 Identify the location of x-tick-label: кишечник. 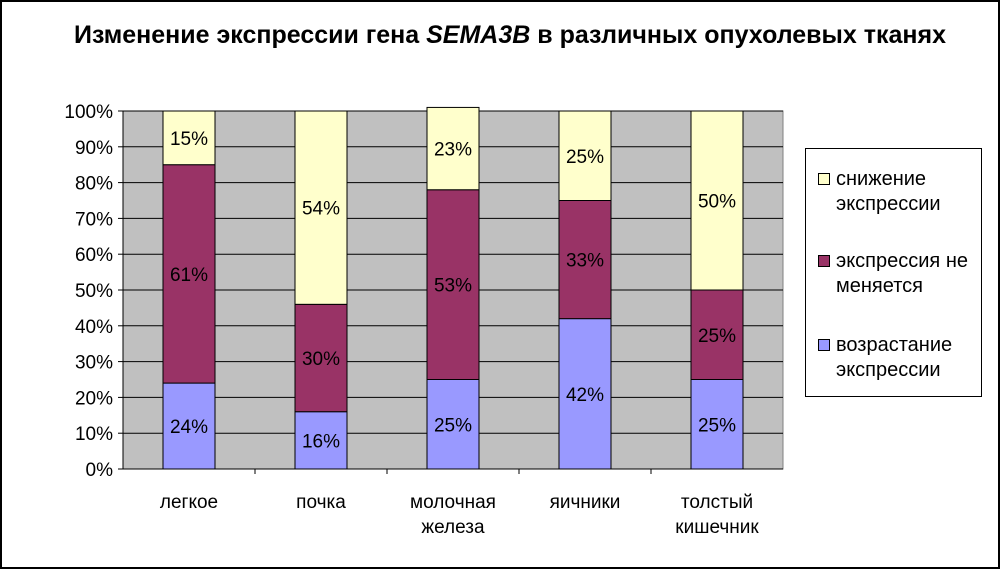
(717, 527).